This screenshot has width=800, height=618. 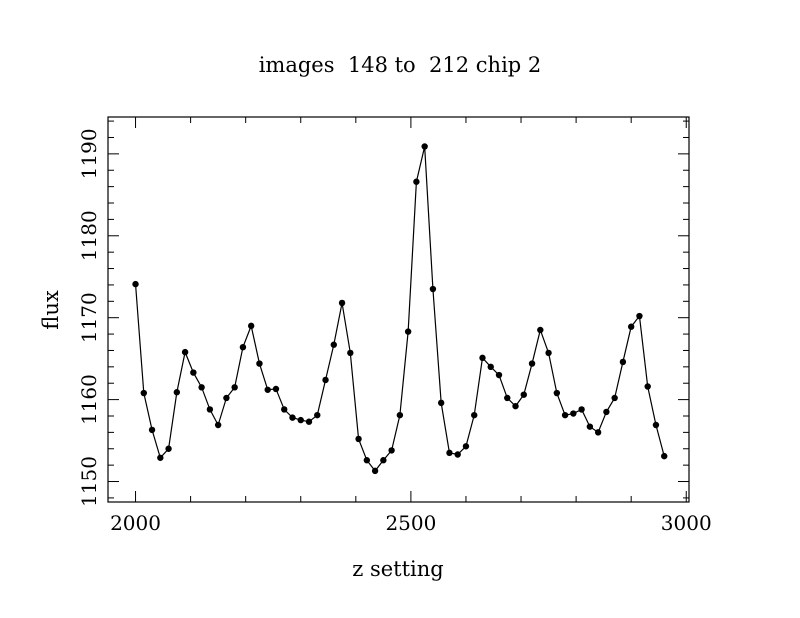 I want to click on y-axis-label: flux, so click(x=51, y=310).